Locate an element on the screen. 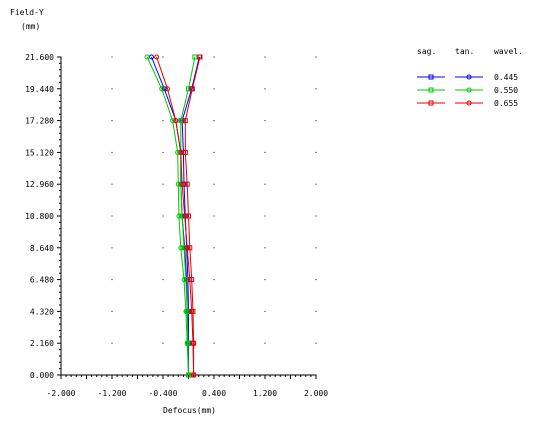  y-axis-unit: (mm) is located at coordinates (30, 26).